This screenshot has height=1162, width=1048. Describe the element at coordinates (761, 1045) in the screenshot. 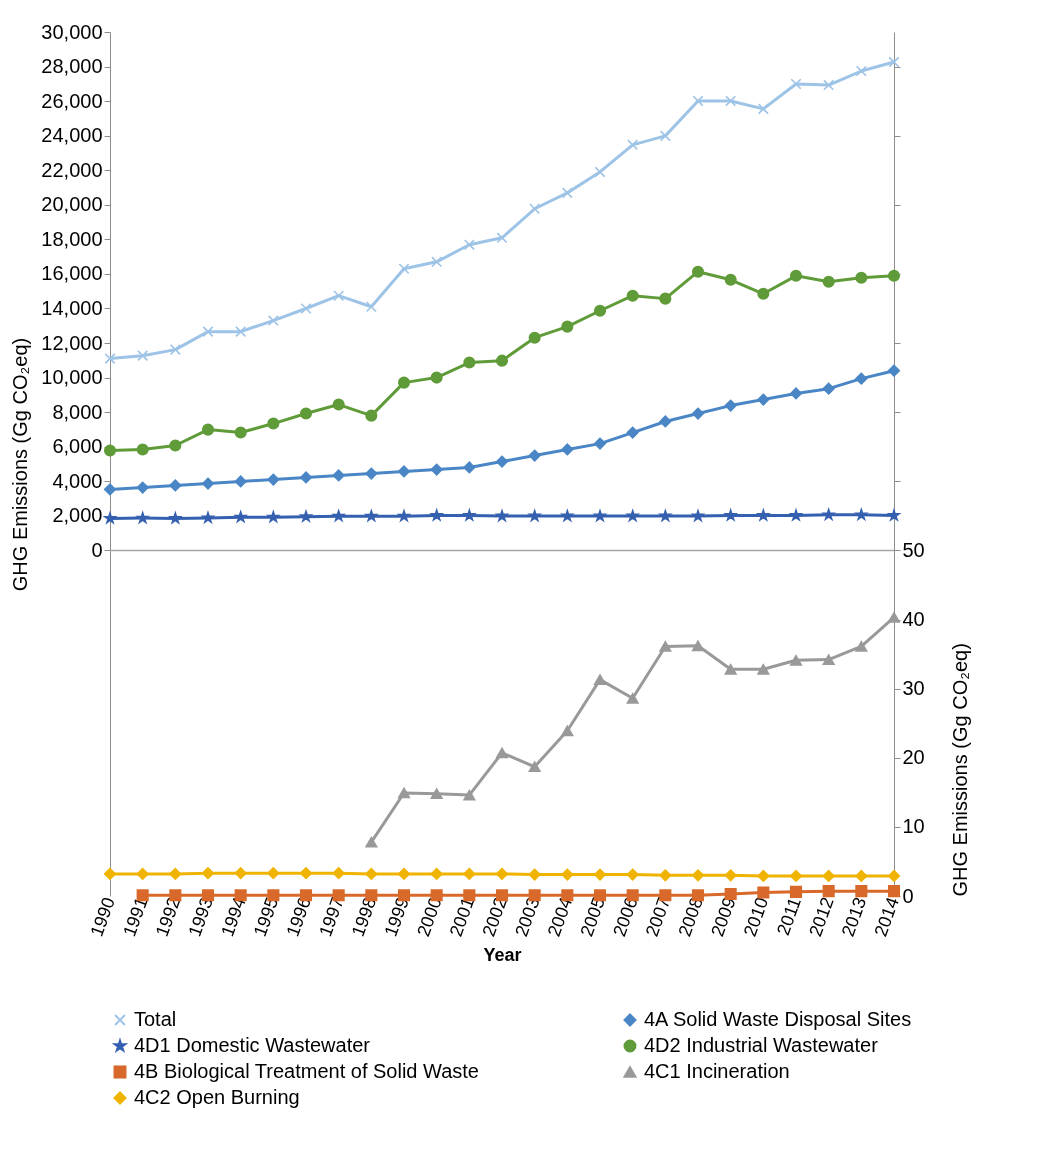

I see `legend-label: 4D2 Industrial Wastewater` at that location.